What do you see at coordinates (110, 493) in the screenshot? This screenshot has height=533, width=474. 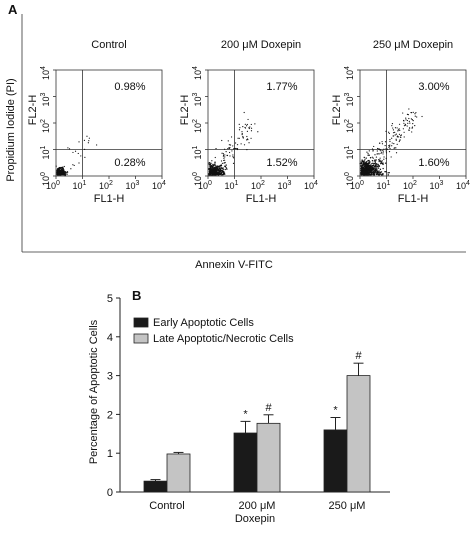 I see `y-axis-tick-label: 0` at bounding box center [110, 493].